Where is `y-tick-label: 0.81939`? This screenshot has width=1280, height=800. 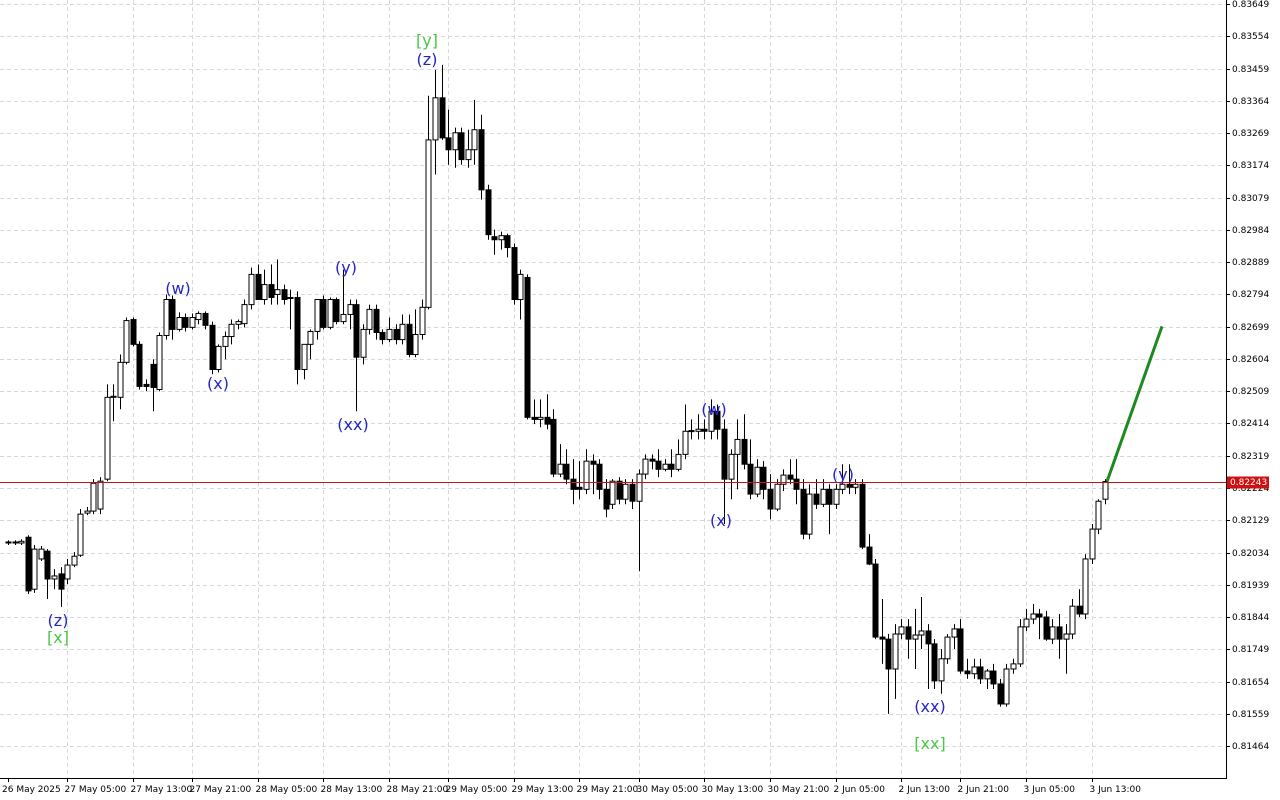
y-tick-label: 0.81939 is located at coordinates (1250, 586).